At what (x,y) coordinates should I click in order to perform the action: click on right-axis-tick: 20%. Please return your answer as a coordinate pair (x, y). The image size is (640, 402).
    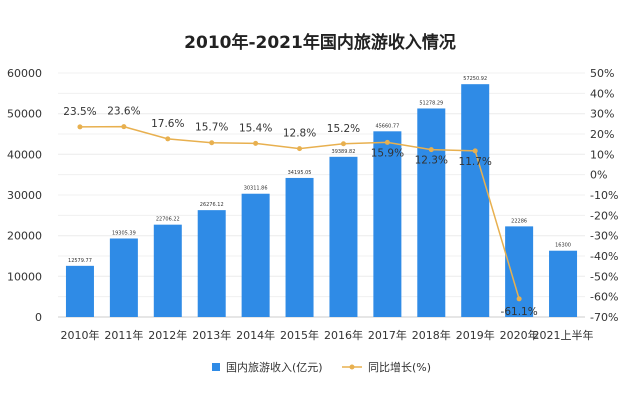
    Looking at the image, I should click on (602, 134).